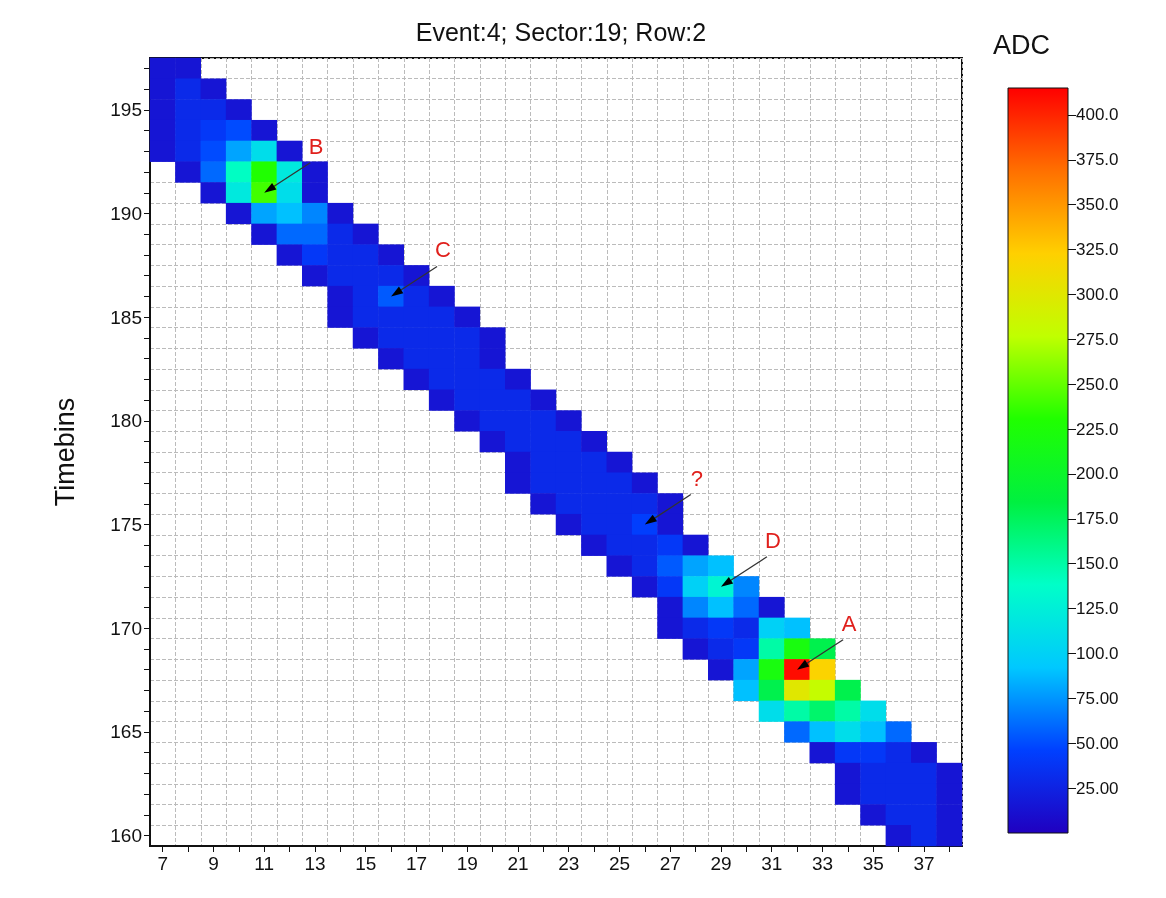  What do you see at coordinates (366, 863) in the screenshot?
I see `x-tick-label: 15` at bounding box center [366, 863].